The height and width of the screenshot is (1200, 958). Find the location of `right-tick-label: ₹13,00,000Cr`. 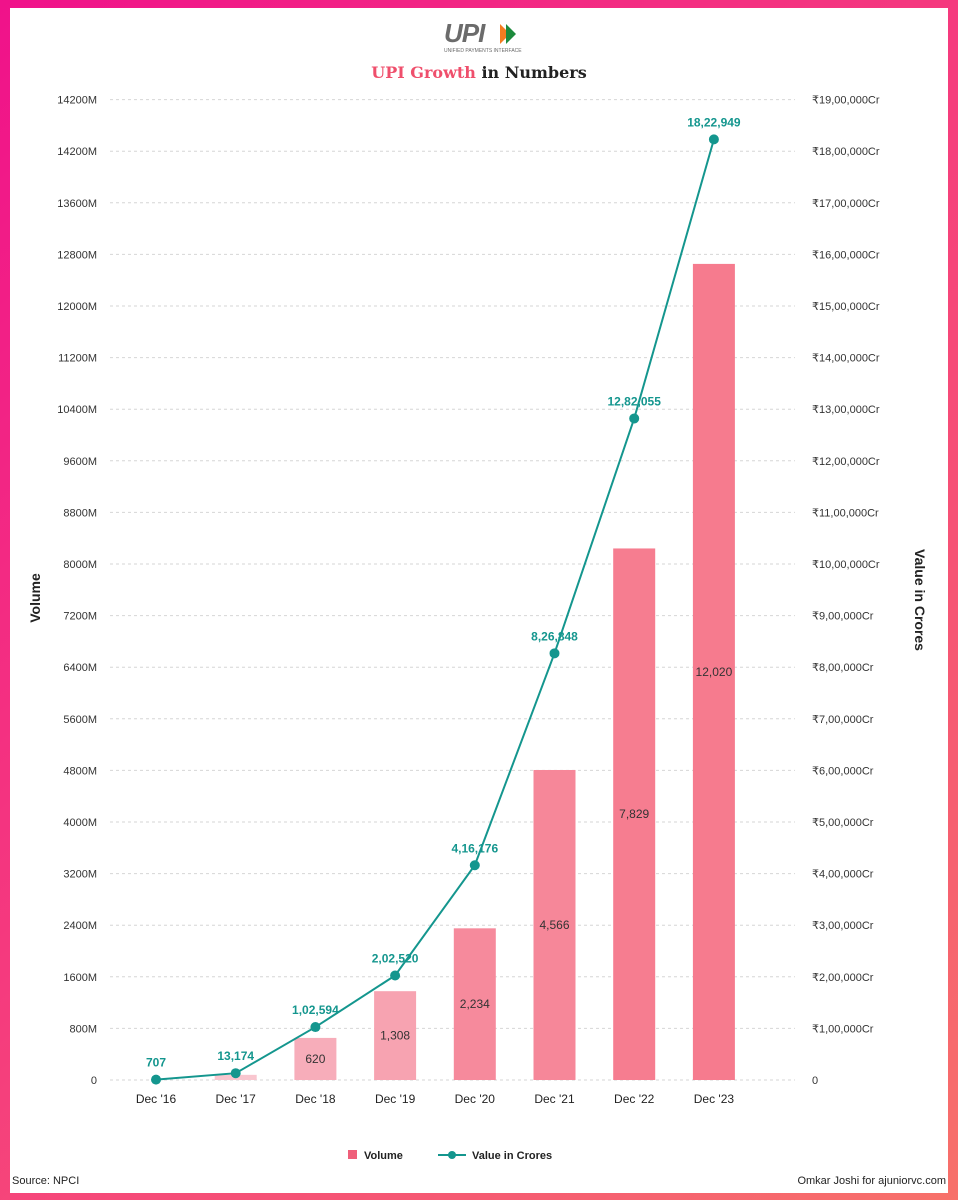

right-tick-label: ₹13,00,000Cr is located at coordinates (846, 410).